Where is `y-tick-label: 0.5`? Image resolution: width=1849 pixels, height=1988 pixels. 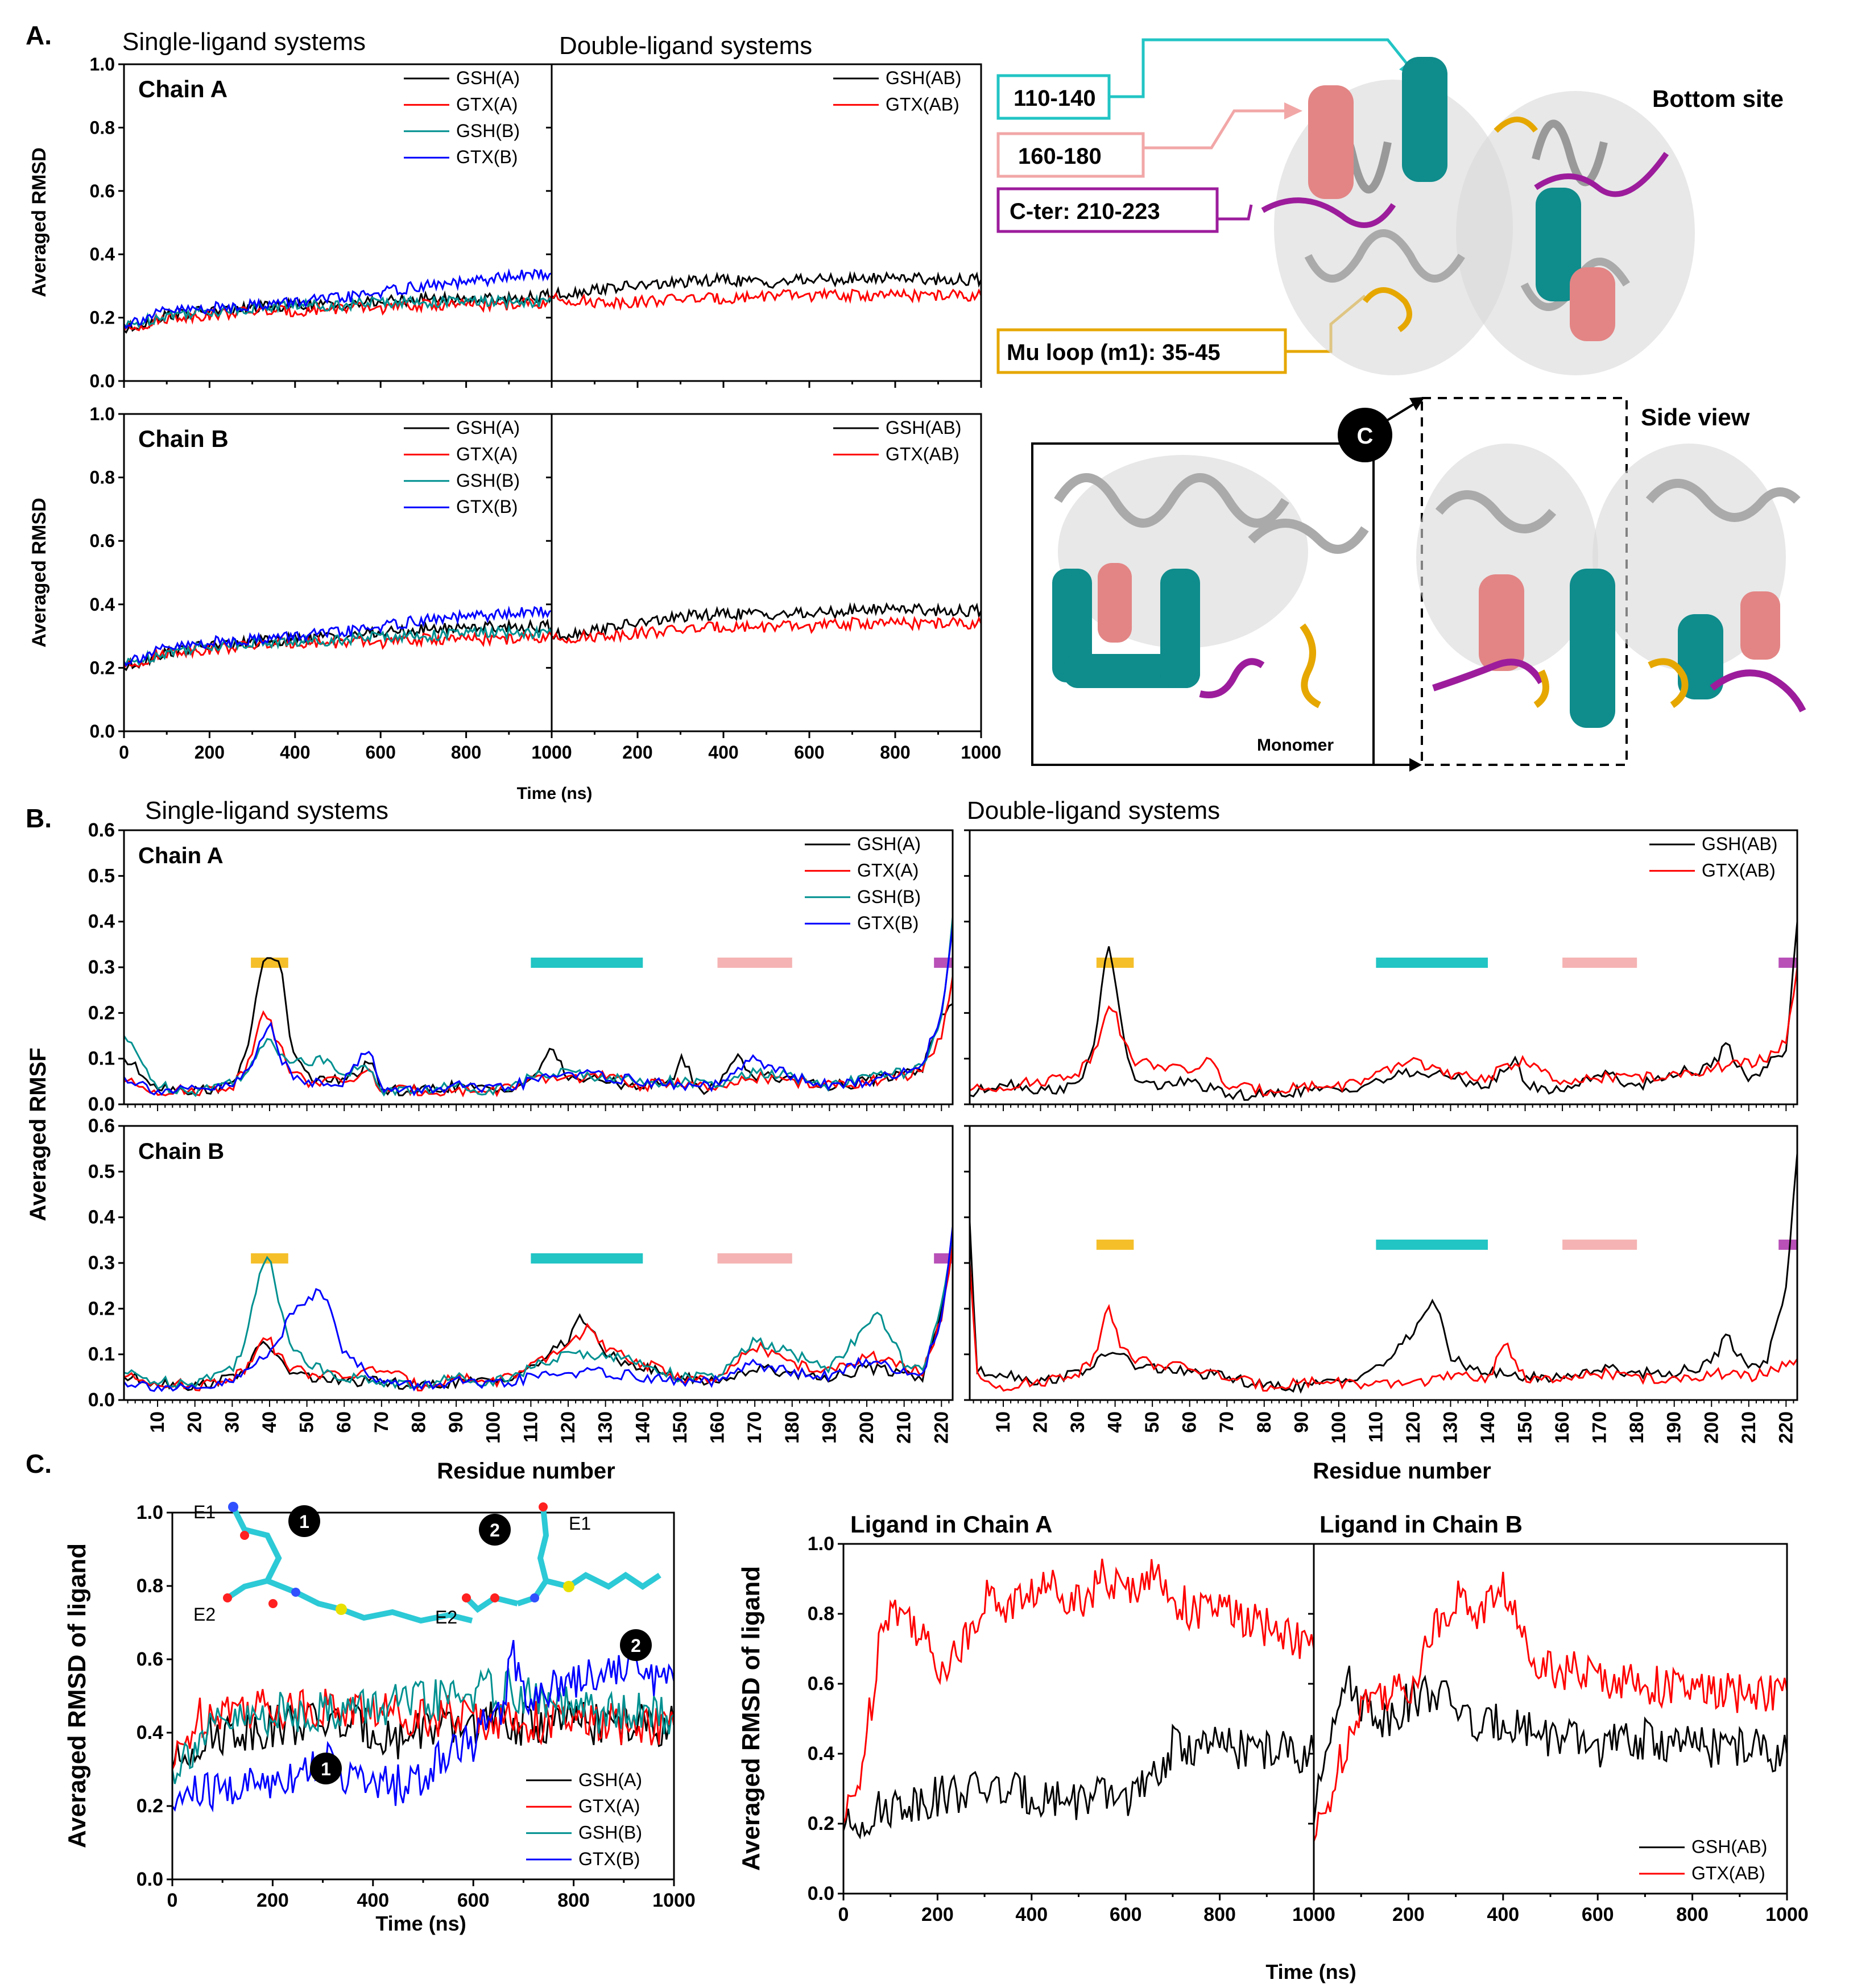
y-tick-label: 0.5 is located at coordinates (101, 876).